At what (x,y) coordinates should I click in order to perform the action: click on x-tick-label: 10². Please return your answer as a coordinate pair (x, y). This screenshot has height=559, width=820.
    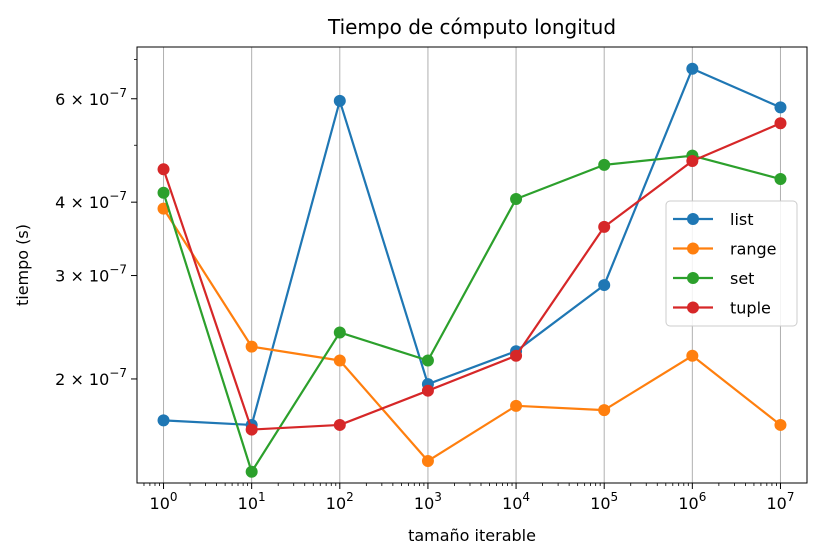
    Looking at the image, I should click on (340, 501).